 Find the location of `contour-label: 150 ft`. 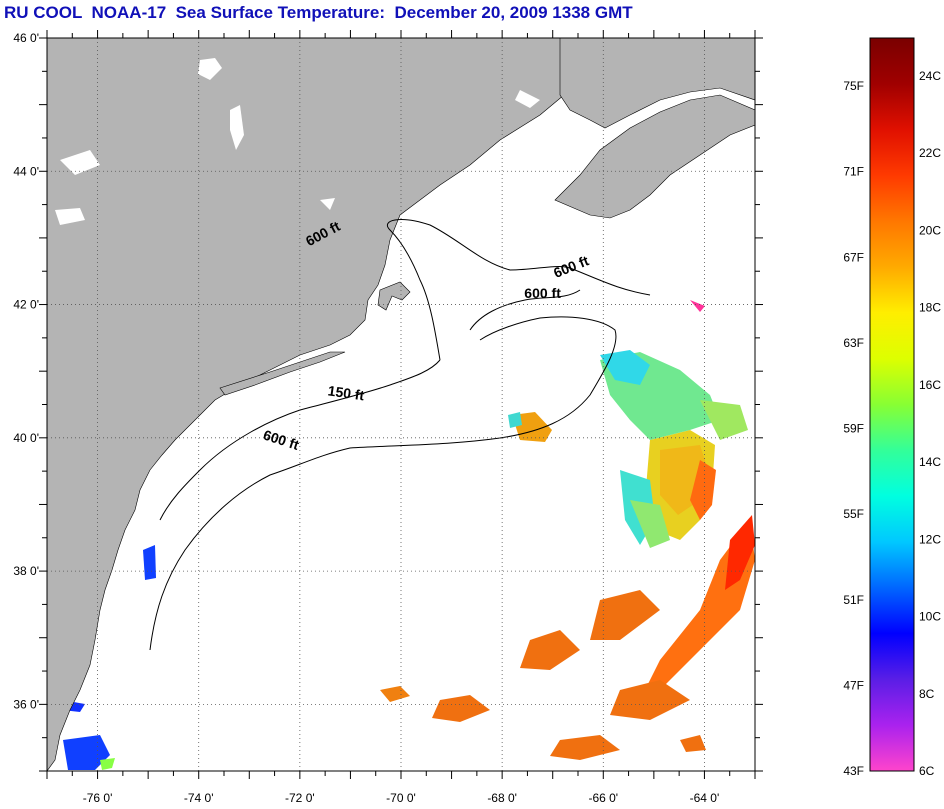

contour-label: 150 ft is located at coordinates (346, 392).